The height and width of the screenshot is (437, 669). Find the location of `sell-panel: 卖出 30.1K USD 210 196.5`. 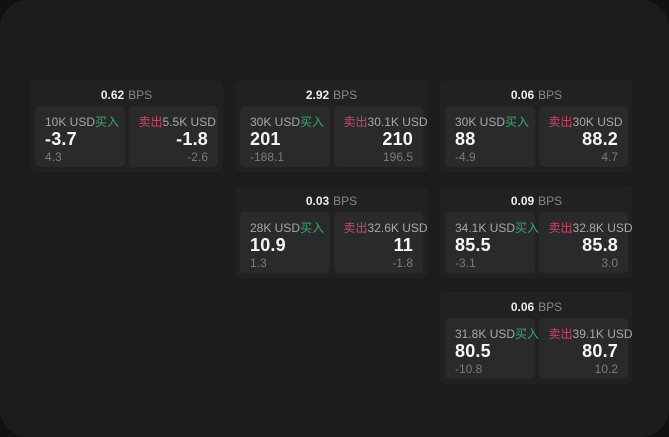

sell-panel: 卖出 30.1K USD 210 196.5 is located at coordinates (380, 136).